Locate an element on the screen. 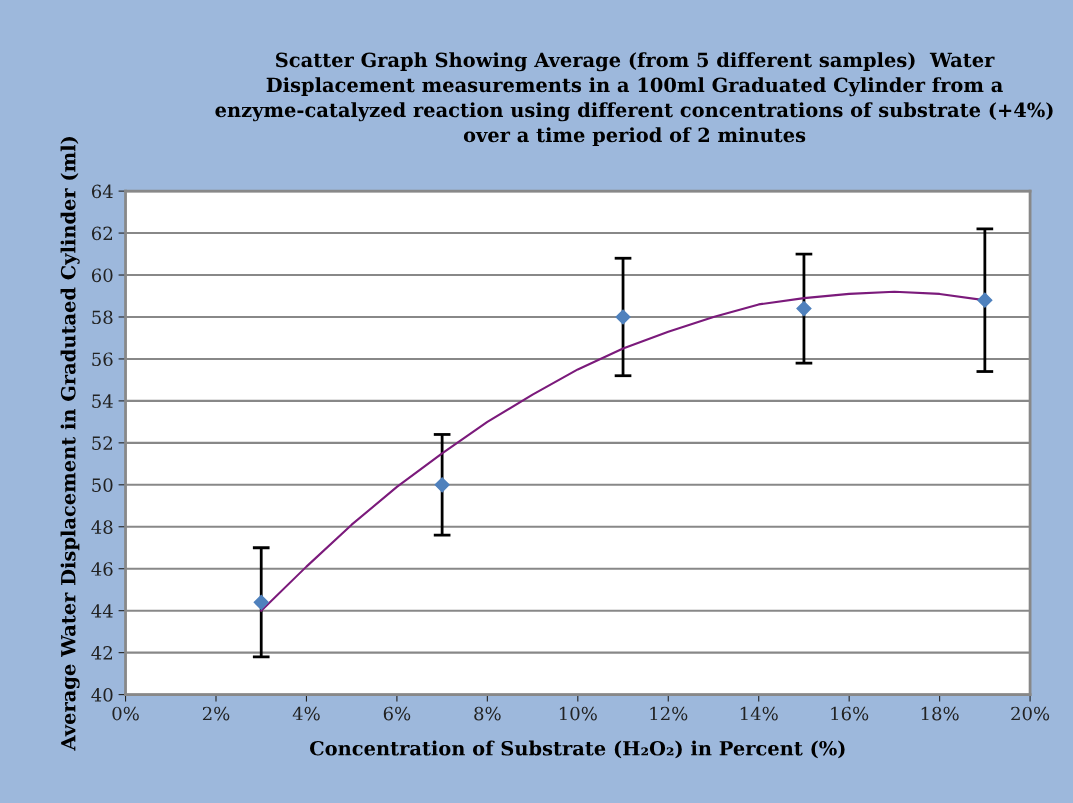 The width and height of the screenshot is (1073, 803). x-tick-label: 0% is located at coordinates (125, 713).